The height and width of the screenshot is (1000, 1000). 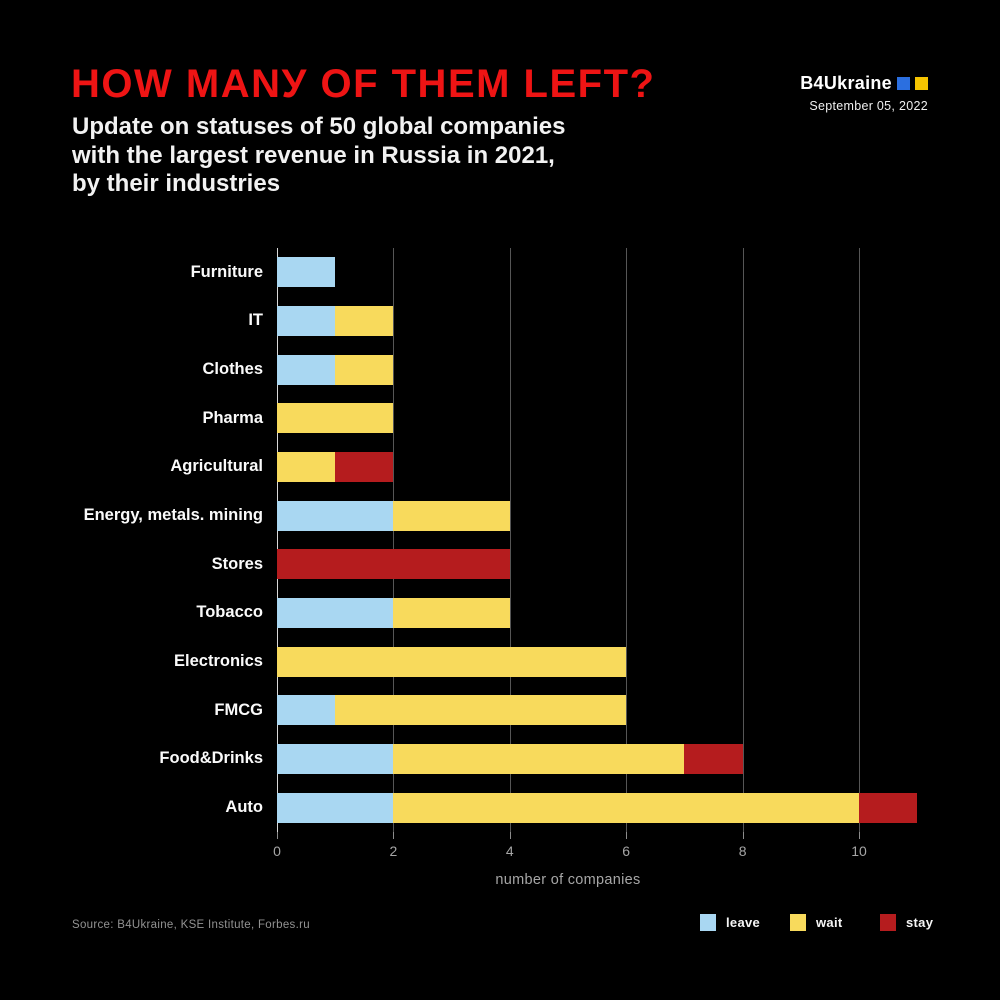 What do you see at coordinates (829, 922) in the screenshot?
I see `legend-label-wait: wait` at bounding box center [829, 922].